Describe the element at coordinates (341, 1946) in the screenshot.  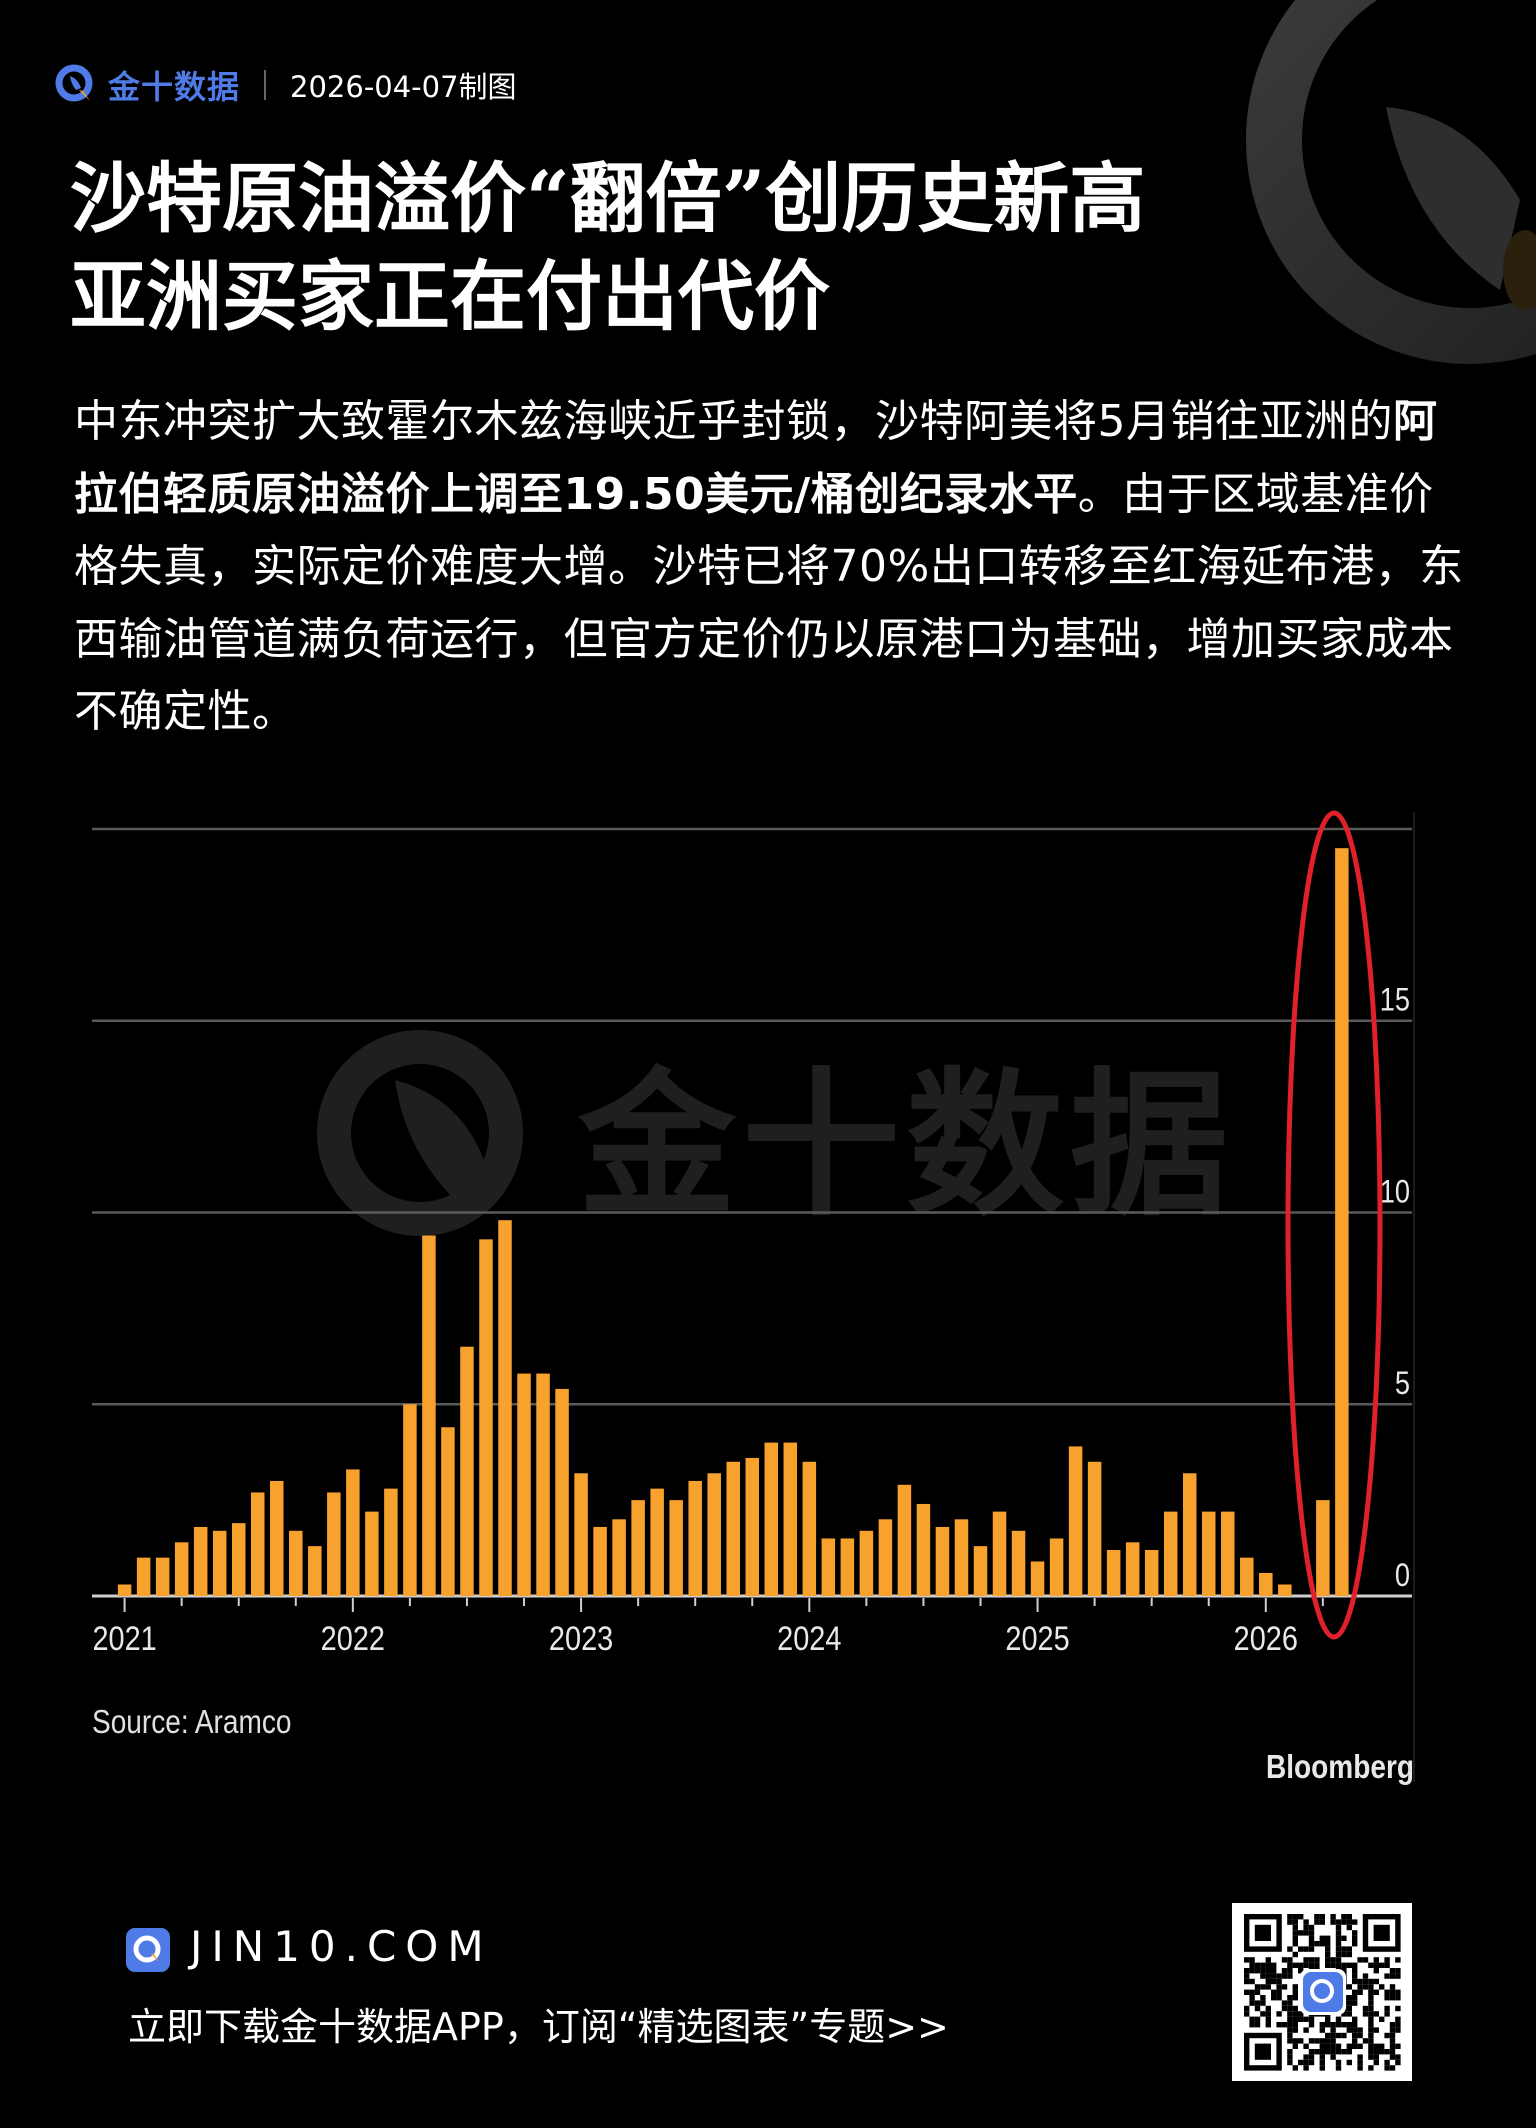
I see `site-url: JIN10.COM` at that location.